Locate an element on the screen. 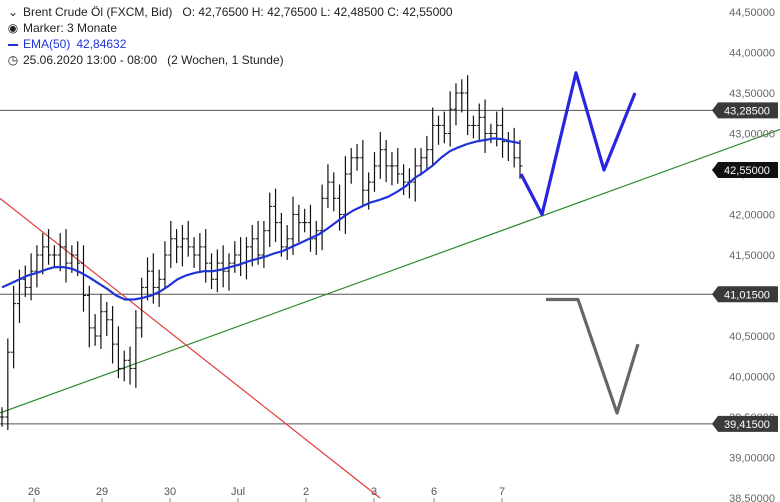  target-icon: ◉ is located at coordinates (13, 28).